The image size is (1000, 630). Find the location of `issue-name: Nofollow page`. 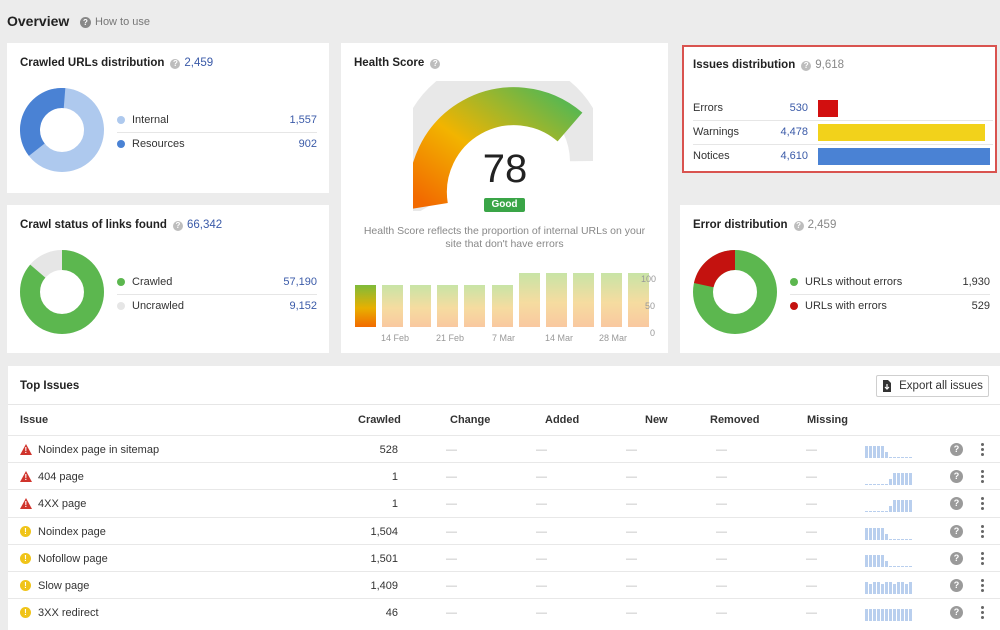

issue-name: Nofollow page is located at coordinates (73, 558).